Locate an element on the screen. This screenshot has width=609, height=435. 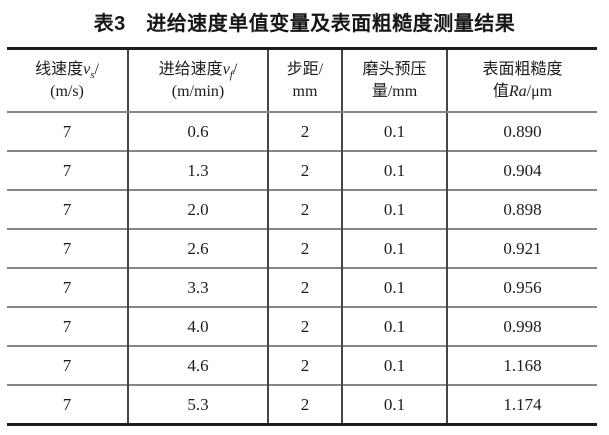
header-text: 值 is located at coordinates (500, 91).